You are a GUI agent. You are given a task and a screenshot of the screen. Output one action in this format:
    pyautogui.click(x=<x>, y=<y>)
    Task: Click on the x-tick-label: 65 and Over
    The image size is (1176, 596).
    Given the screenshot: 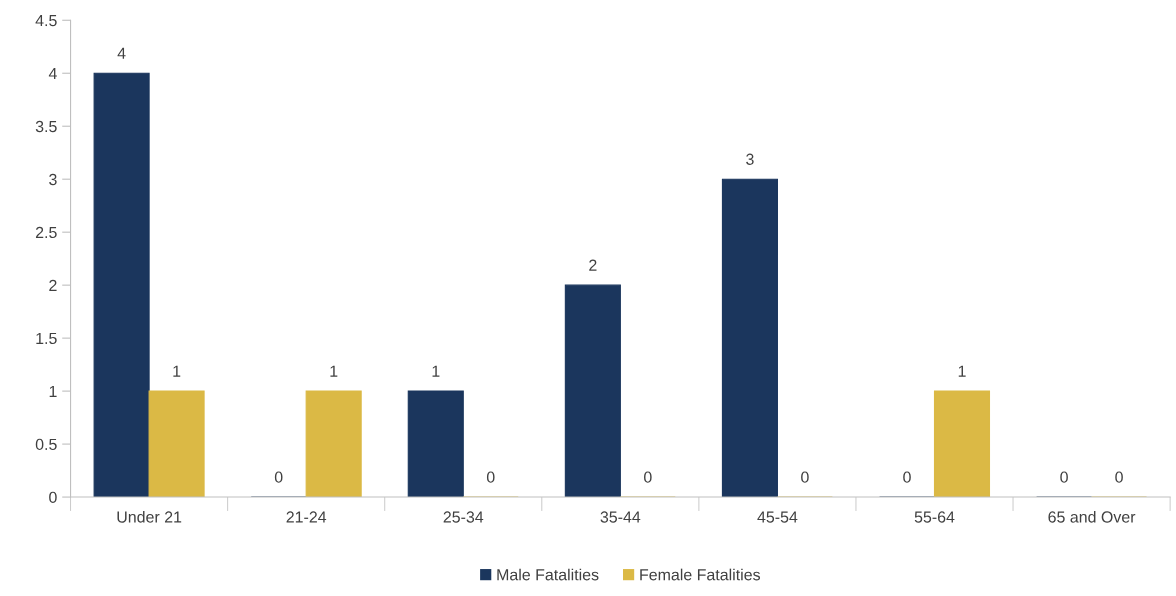 What is the action you would take?
    pyautogui.click(x=1092, y=516)
    